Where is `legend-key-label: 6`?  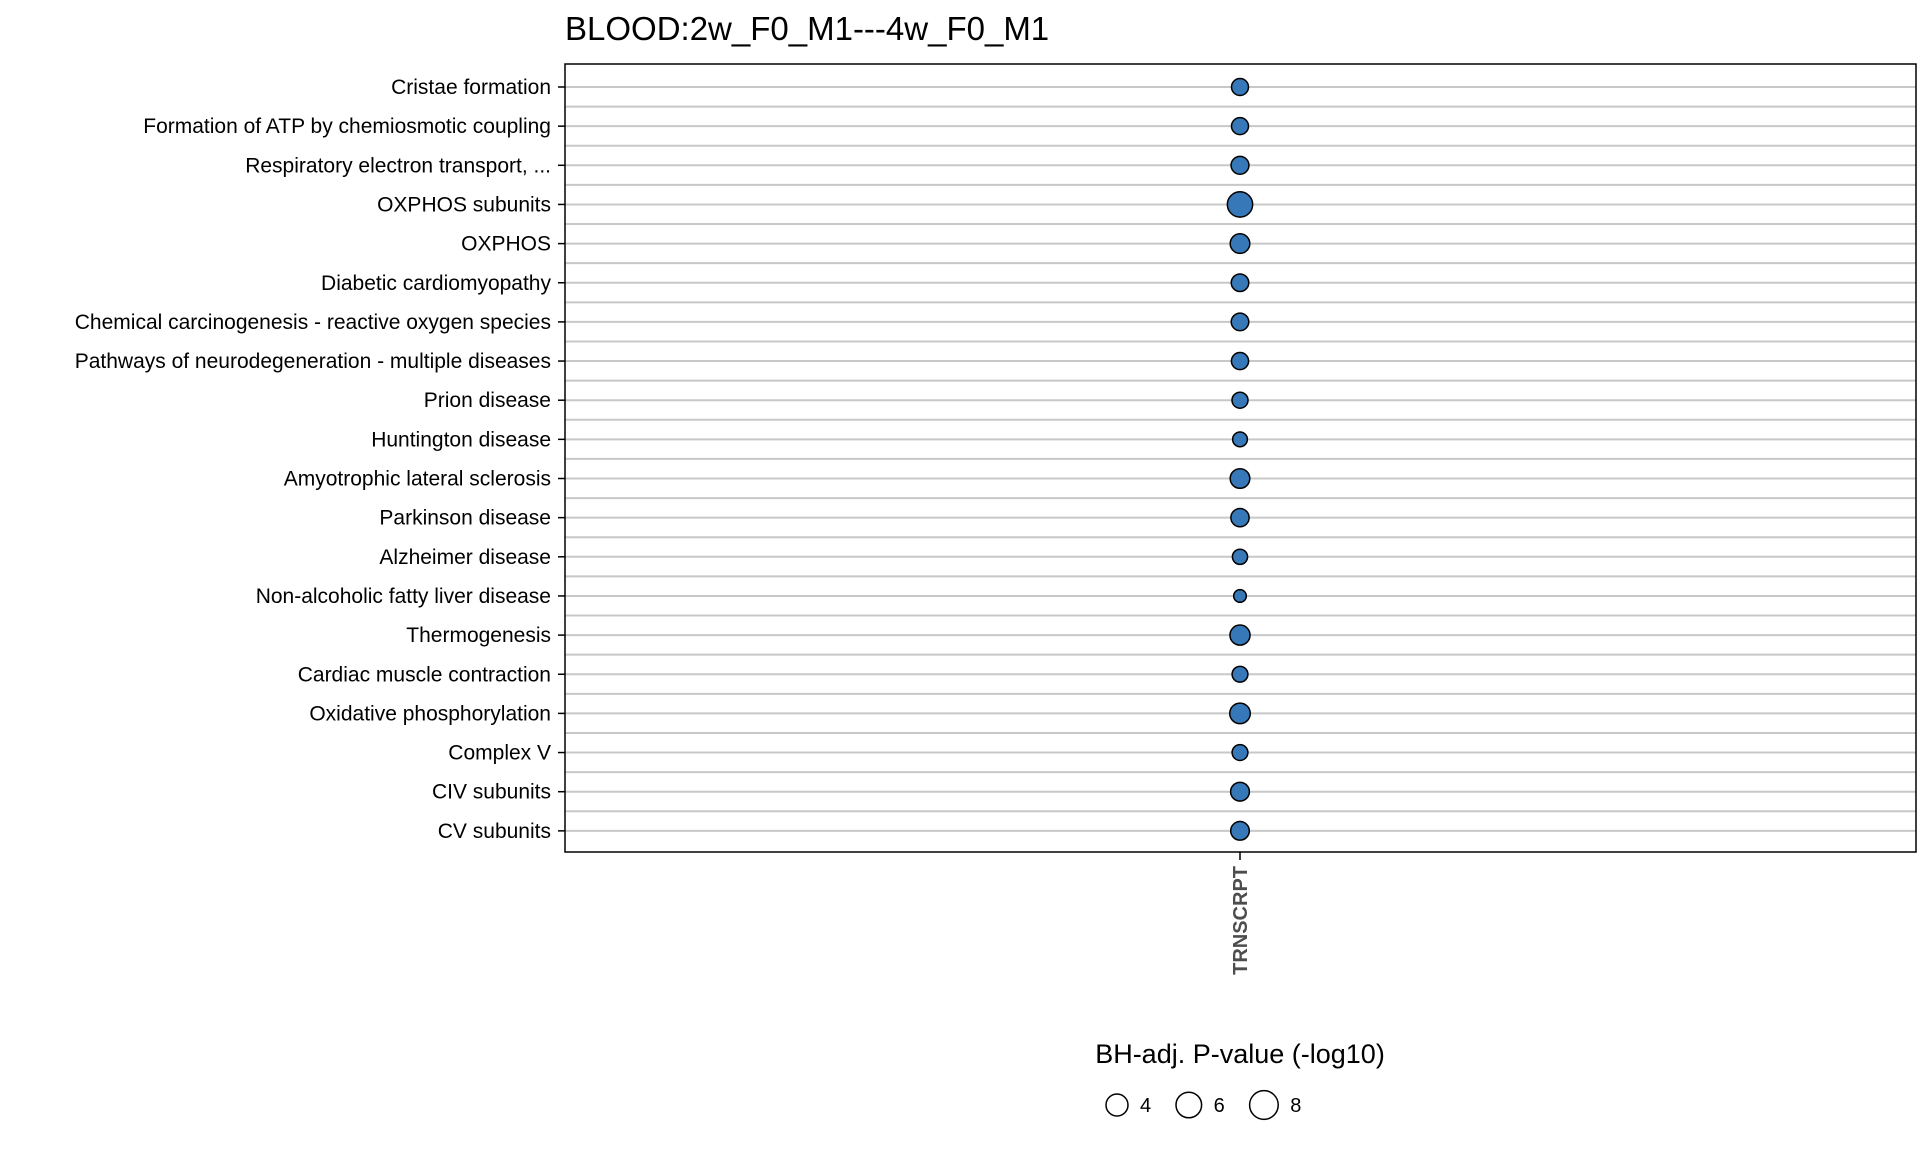 legend-key-label: 6 is located at coordinates (1219, 1106).